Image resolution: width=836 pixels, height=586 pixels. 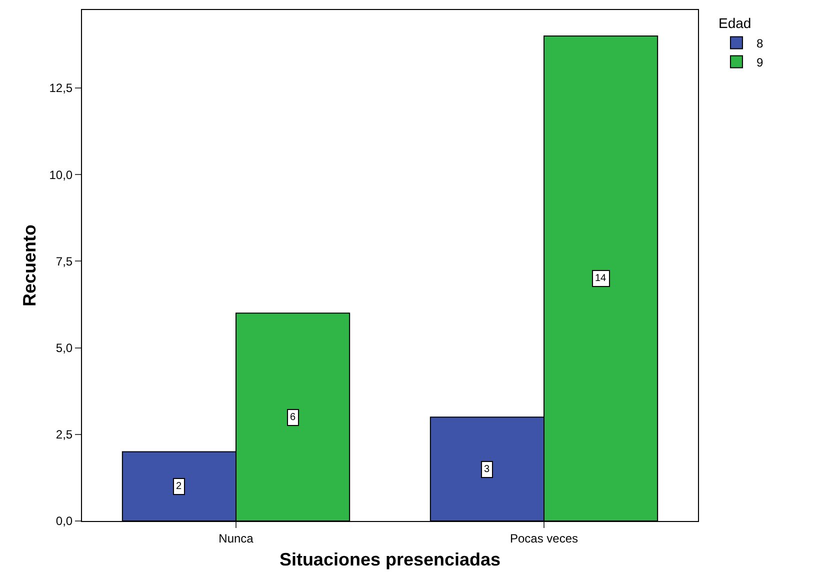 I want to click on y-tick-label: 5,0, so click(x=64, y=347).